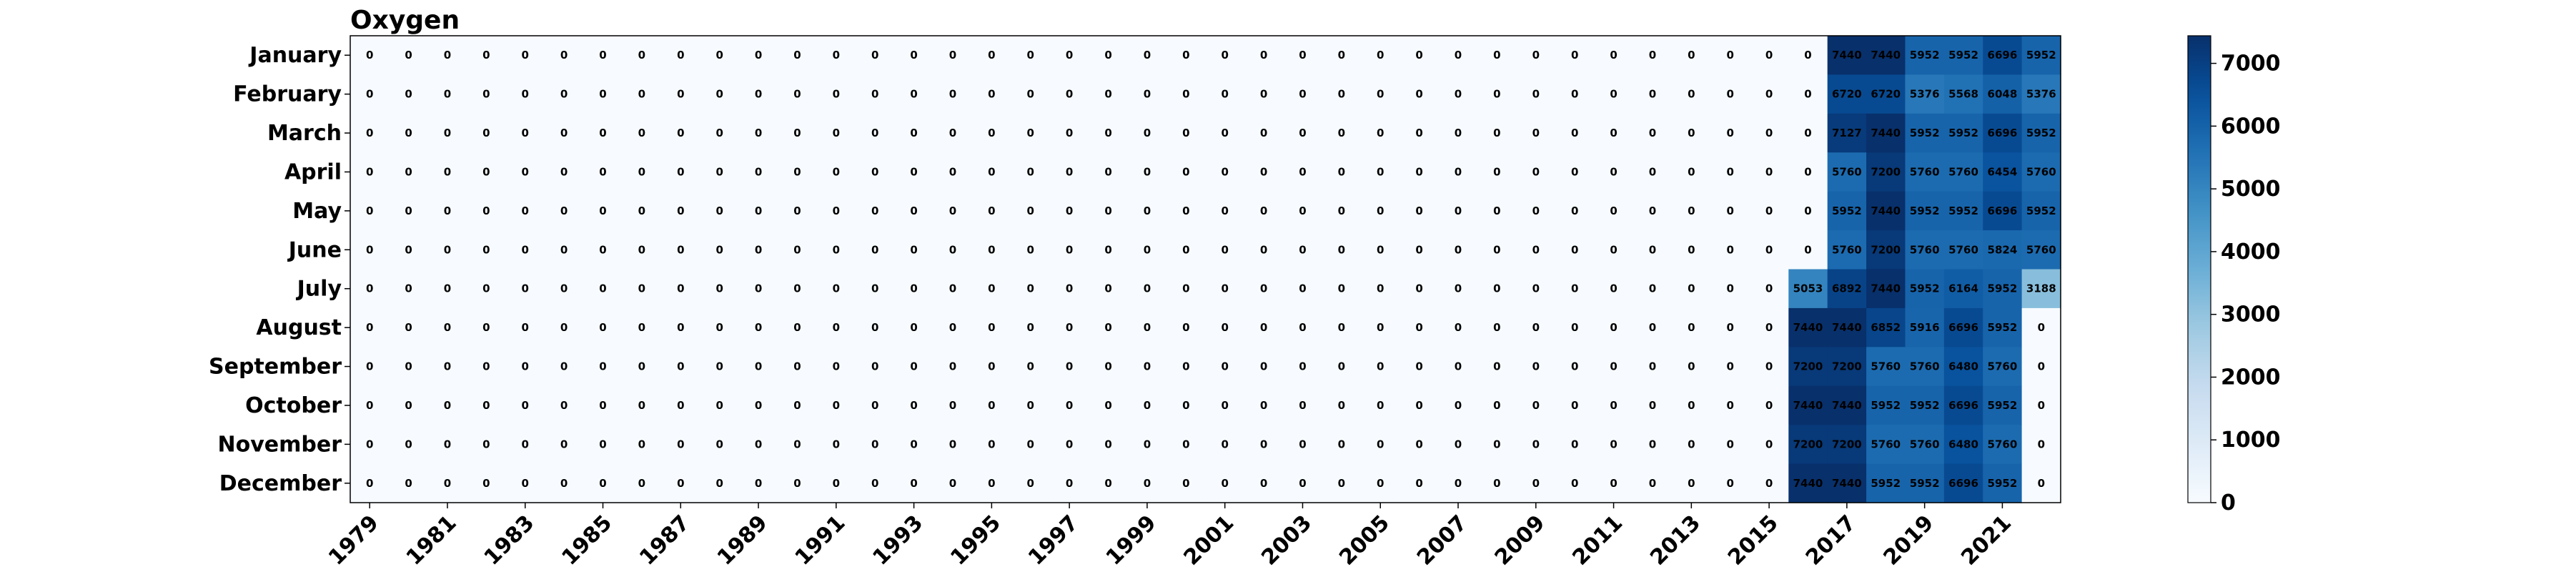 The width and height of the screenshot is (2576, 572). Describe the element at coordinates (1963, 288) in the screenshot. I see `cell-value-label: 6164` at that location.